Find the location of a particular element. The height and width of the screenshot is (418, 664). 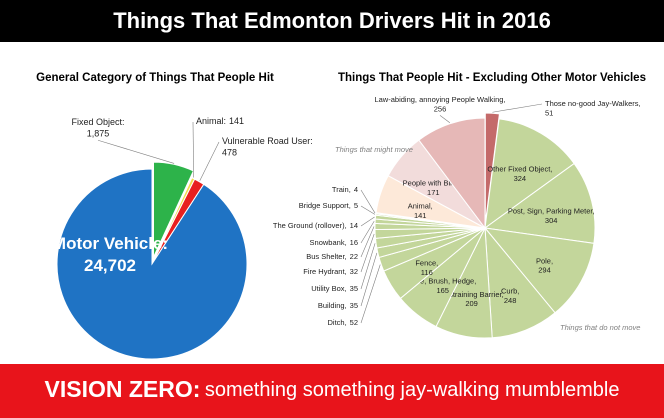

slice-label: Utility Box, 35 is located at coordinates (334, 288).